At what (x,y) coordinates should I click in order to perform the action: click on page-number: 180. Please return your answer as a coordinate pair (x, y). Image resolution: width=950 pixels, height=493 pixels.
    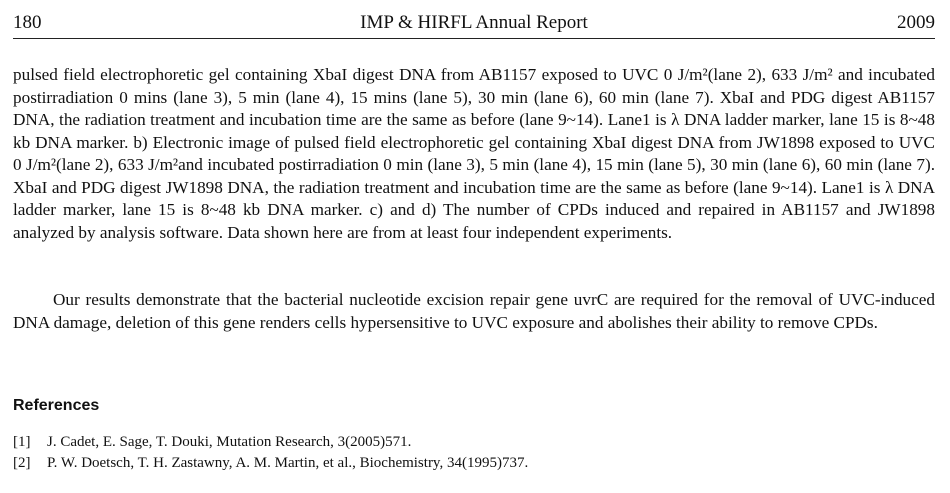
    Looking at the image, I should click on (27, 22).